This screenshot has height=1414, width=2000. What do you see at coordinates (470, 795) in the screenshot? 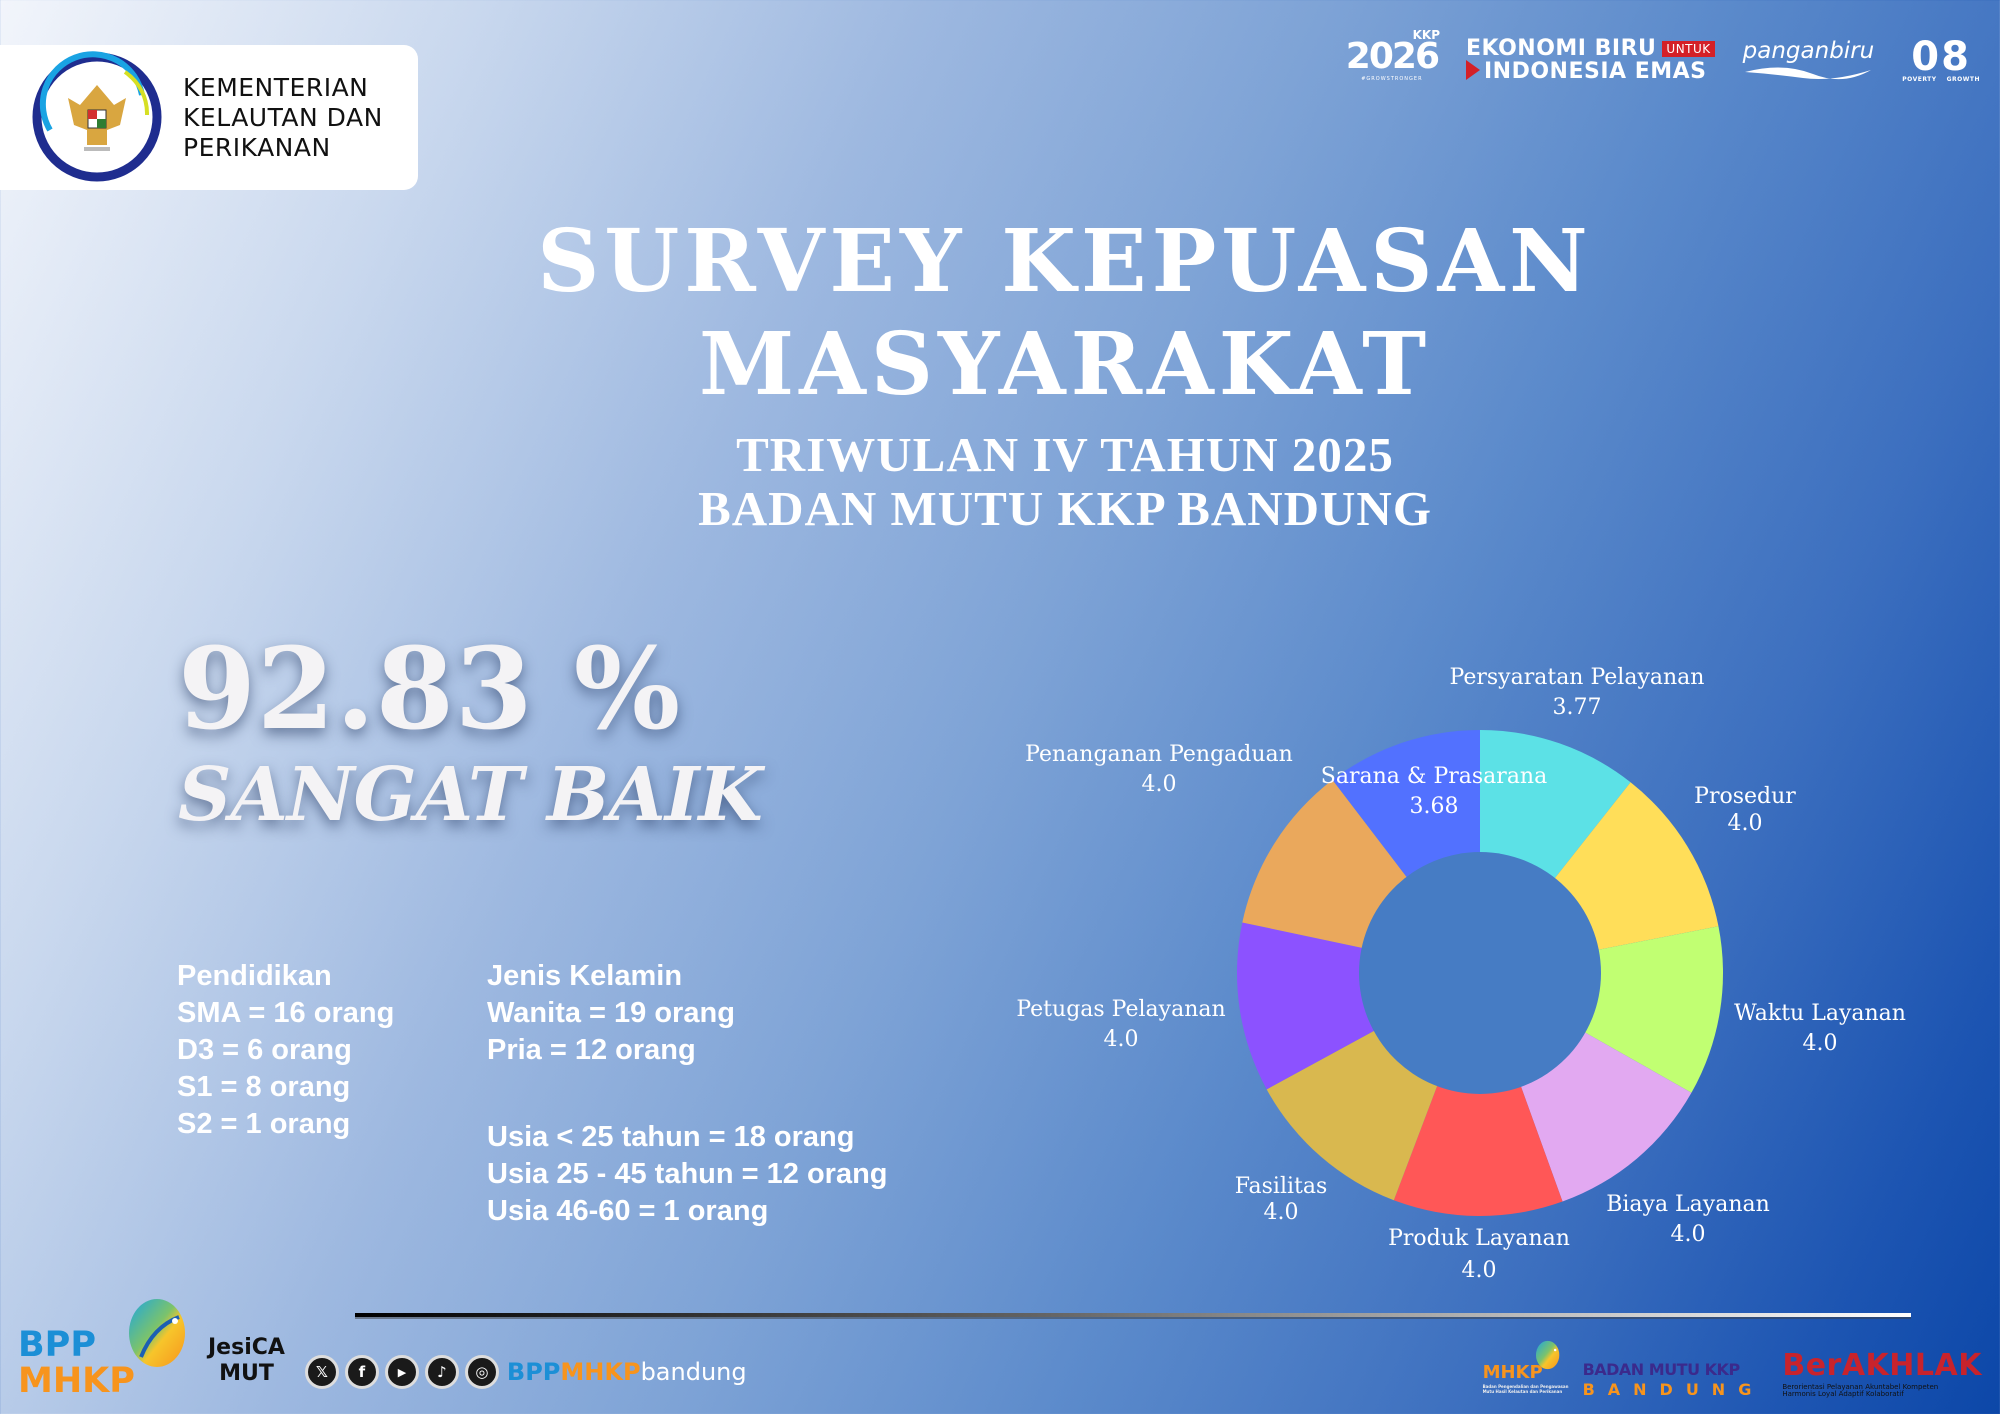
I see `score-rating: SANGAT BAIK` at bounding box center [470, 795].